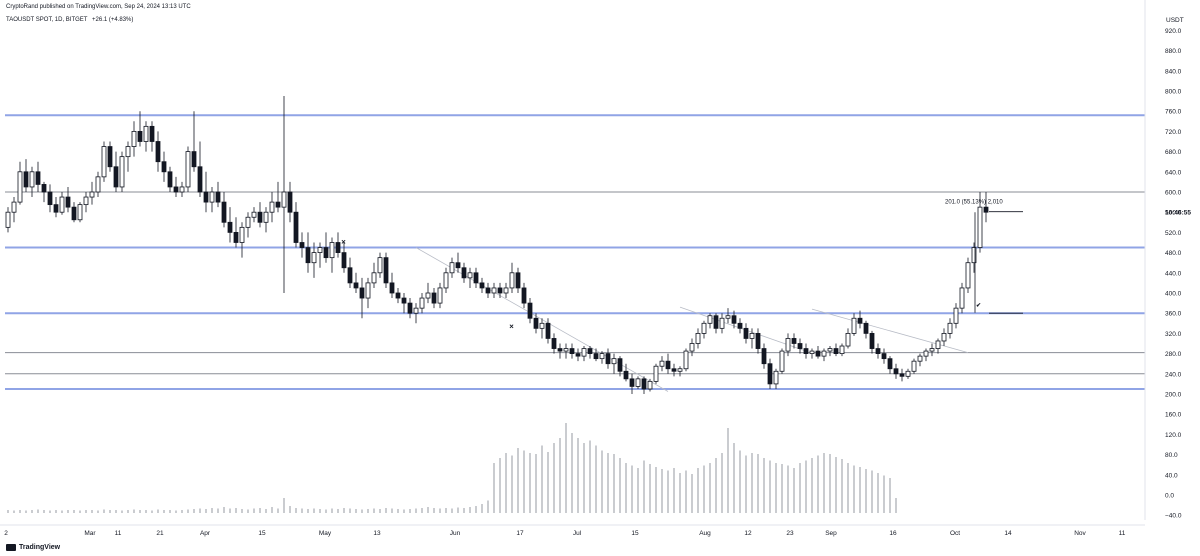  What do you see at coordinates (1173, 233) in the screenshot?
I see `price-tick-label: 520.0` at bounding box center [1173, 233].